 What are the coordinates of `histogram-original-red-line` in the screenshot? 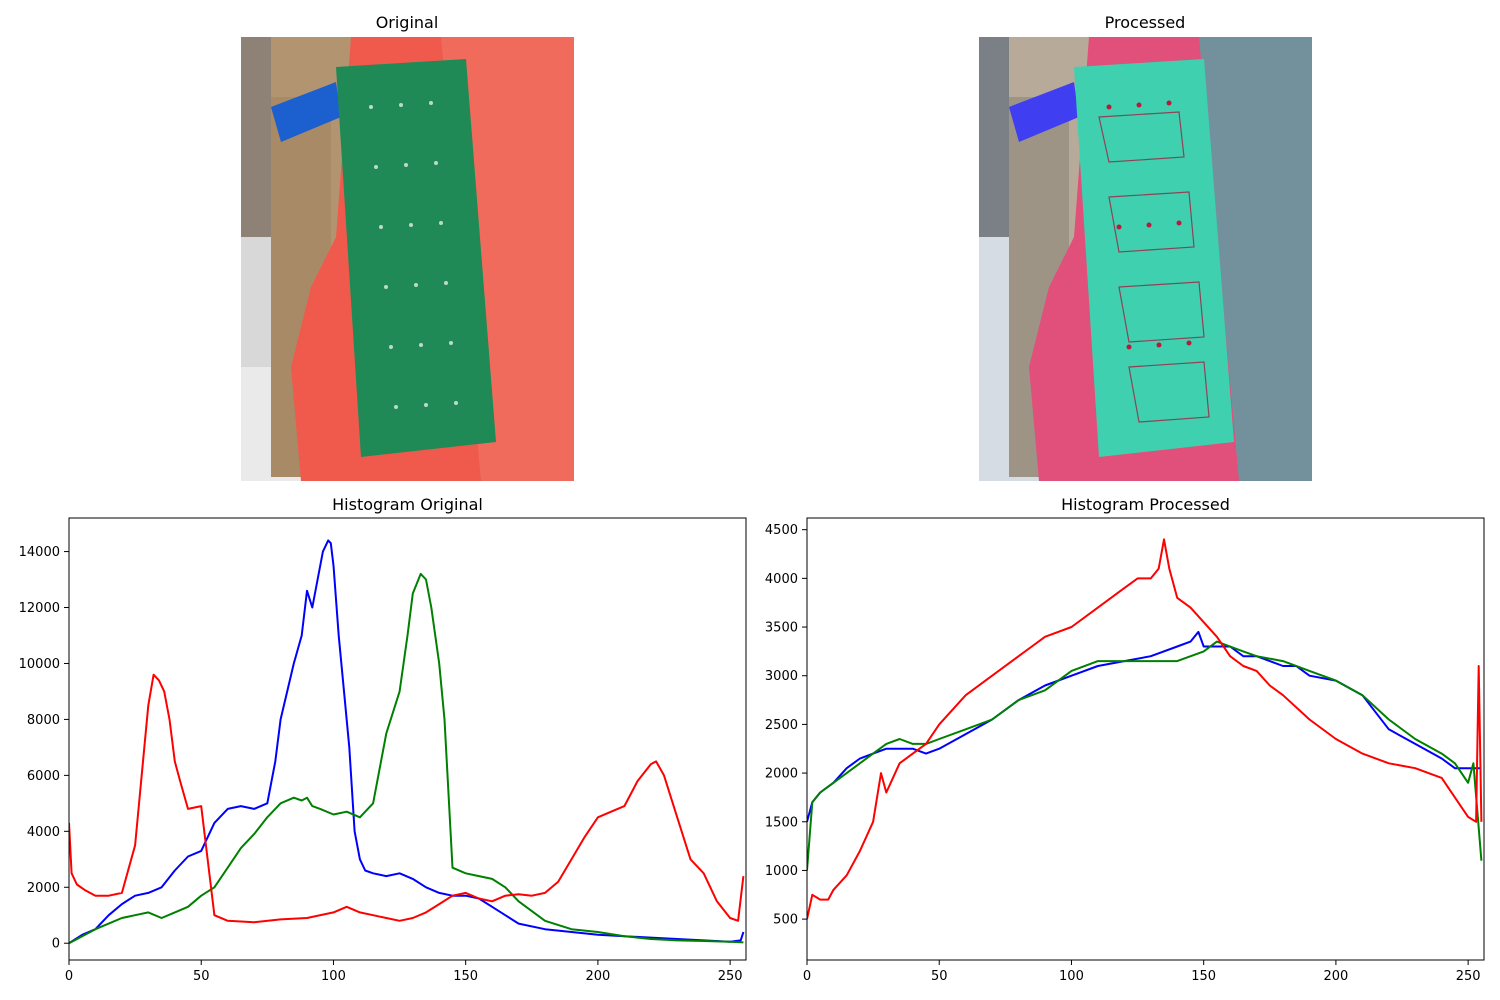 It's located at (407, 798).